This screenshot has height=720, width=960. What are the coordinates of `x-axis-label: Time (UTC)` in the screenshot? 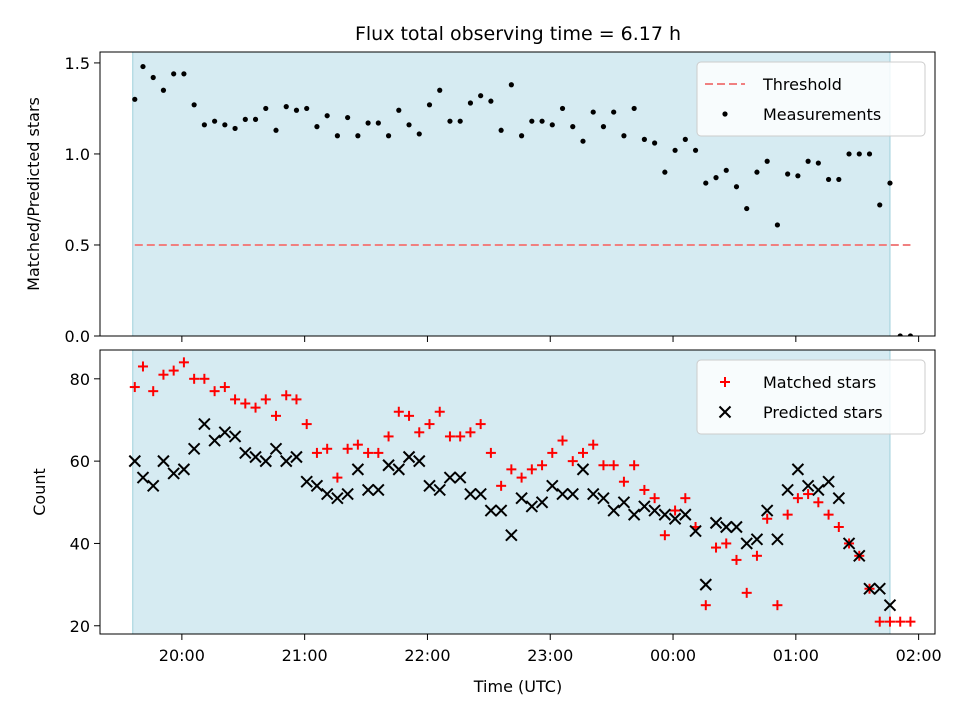 It's located at (517, 686).